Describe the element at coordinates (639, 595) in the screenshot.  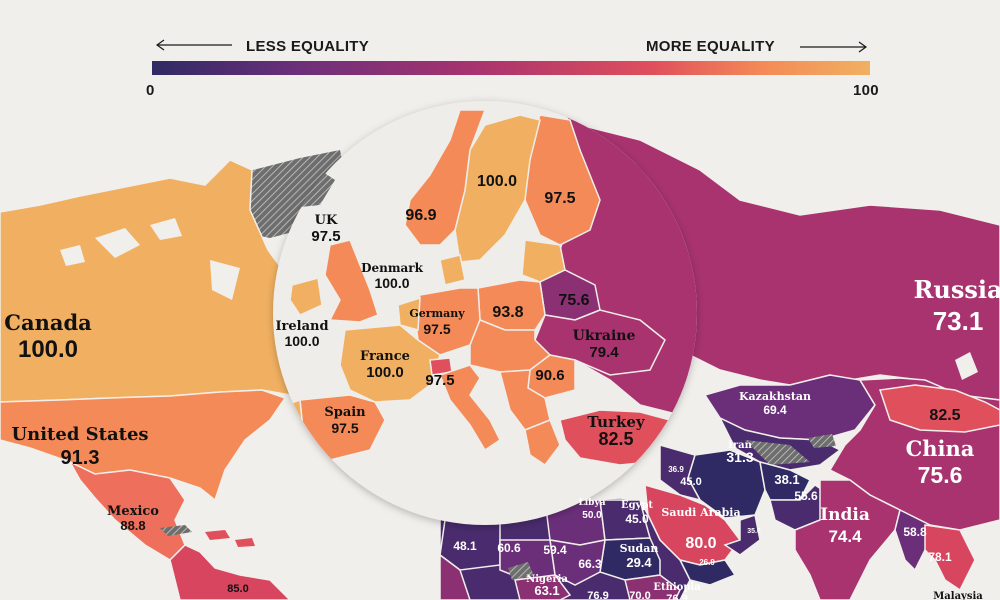
I see `unlabeled-27-value: 70.0` at that location.